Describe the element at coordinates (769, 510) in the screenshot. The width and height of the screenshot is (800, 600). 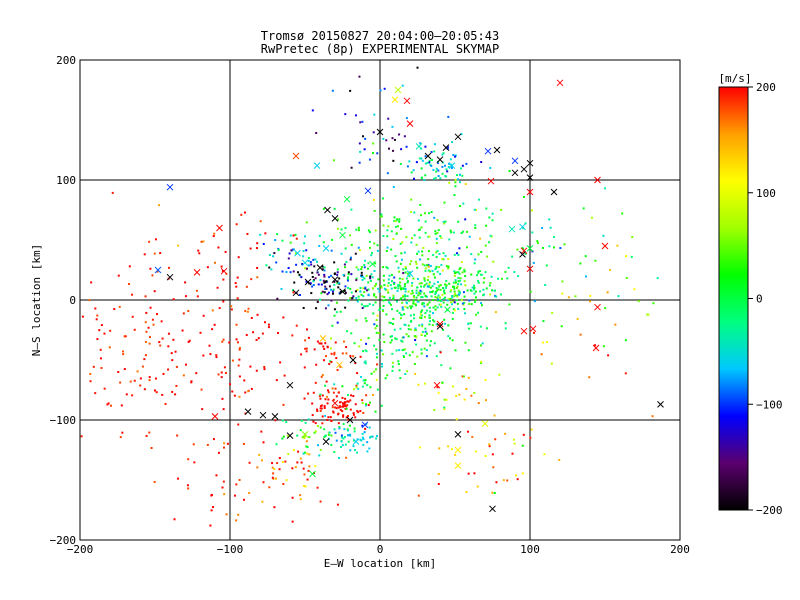
I see `colorbar-tick-label: −200` at that location.